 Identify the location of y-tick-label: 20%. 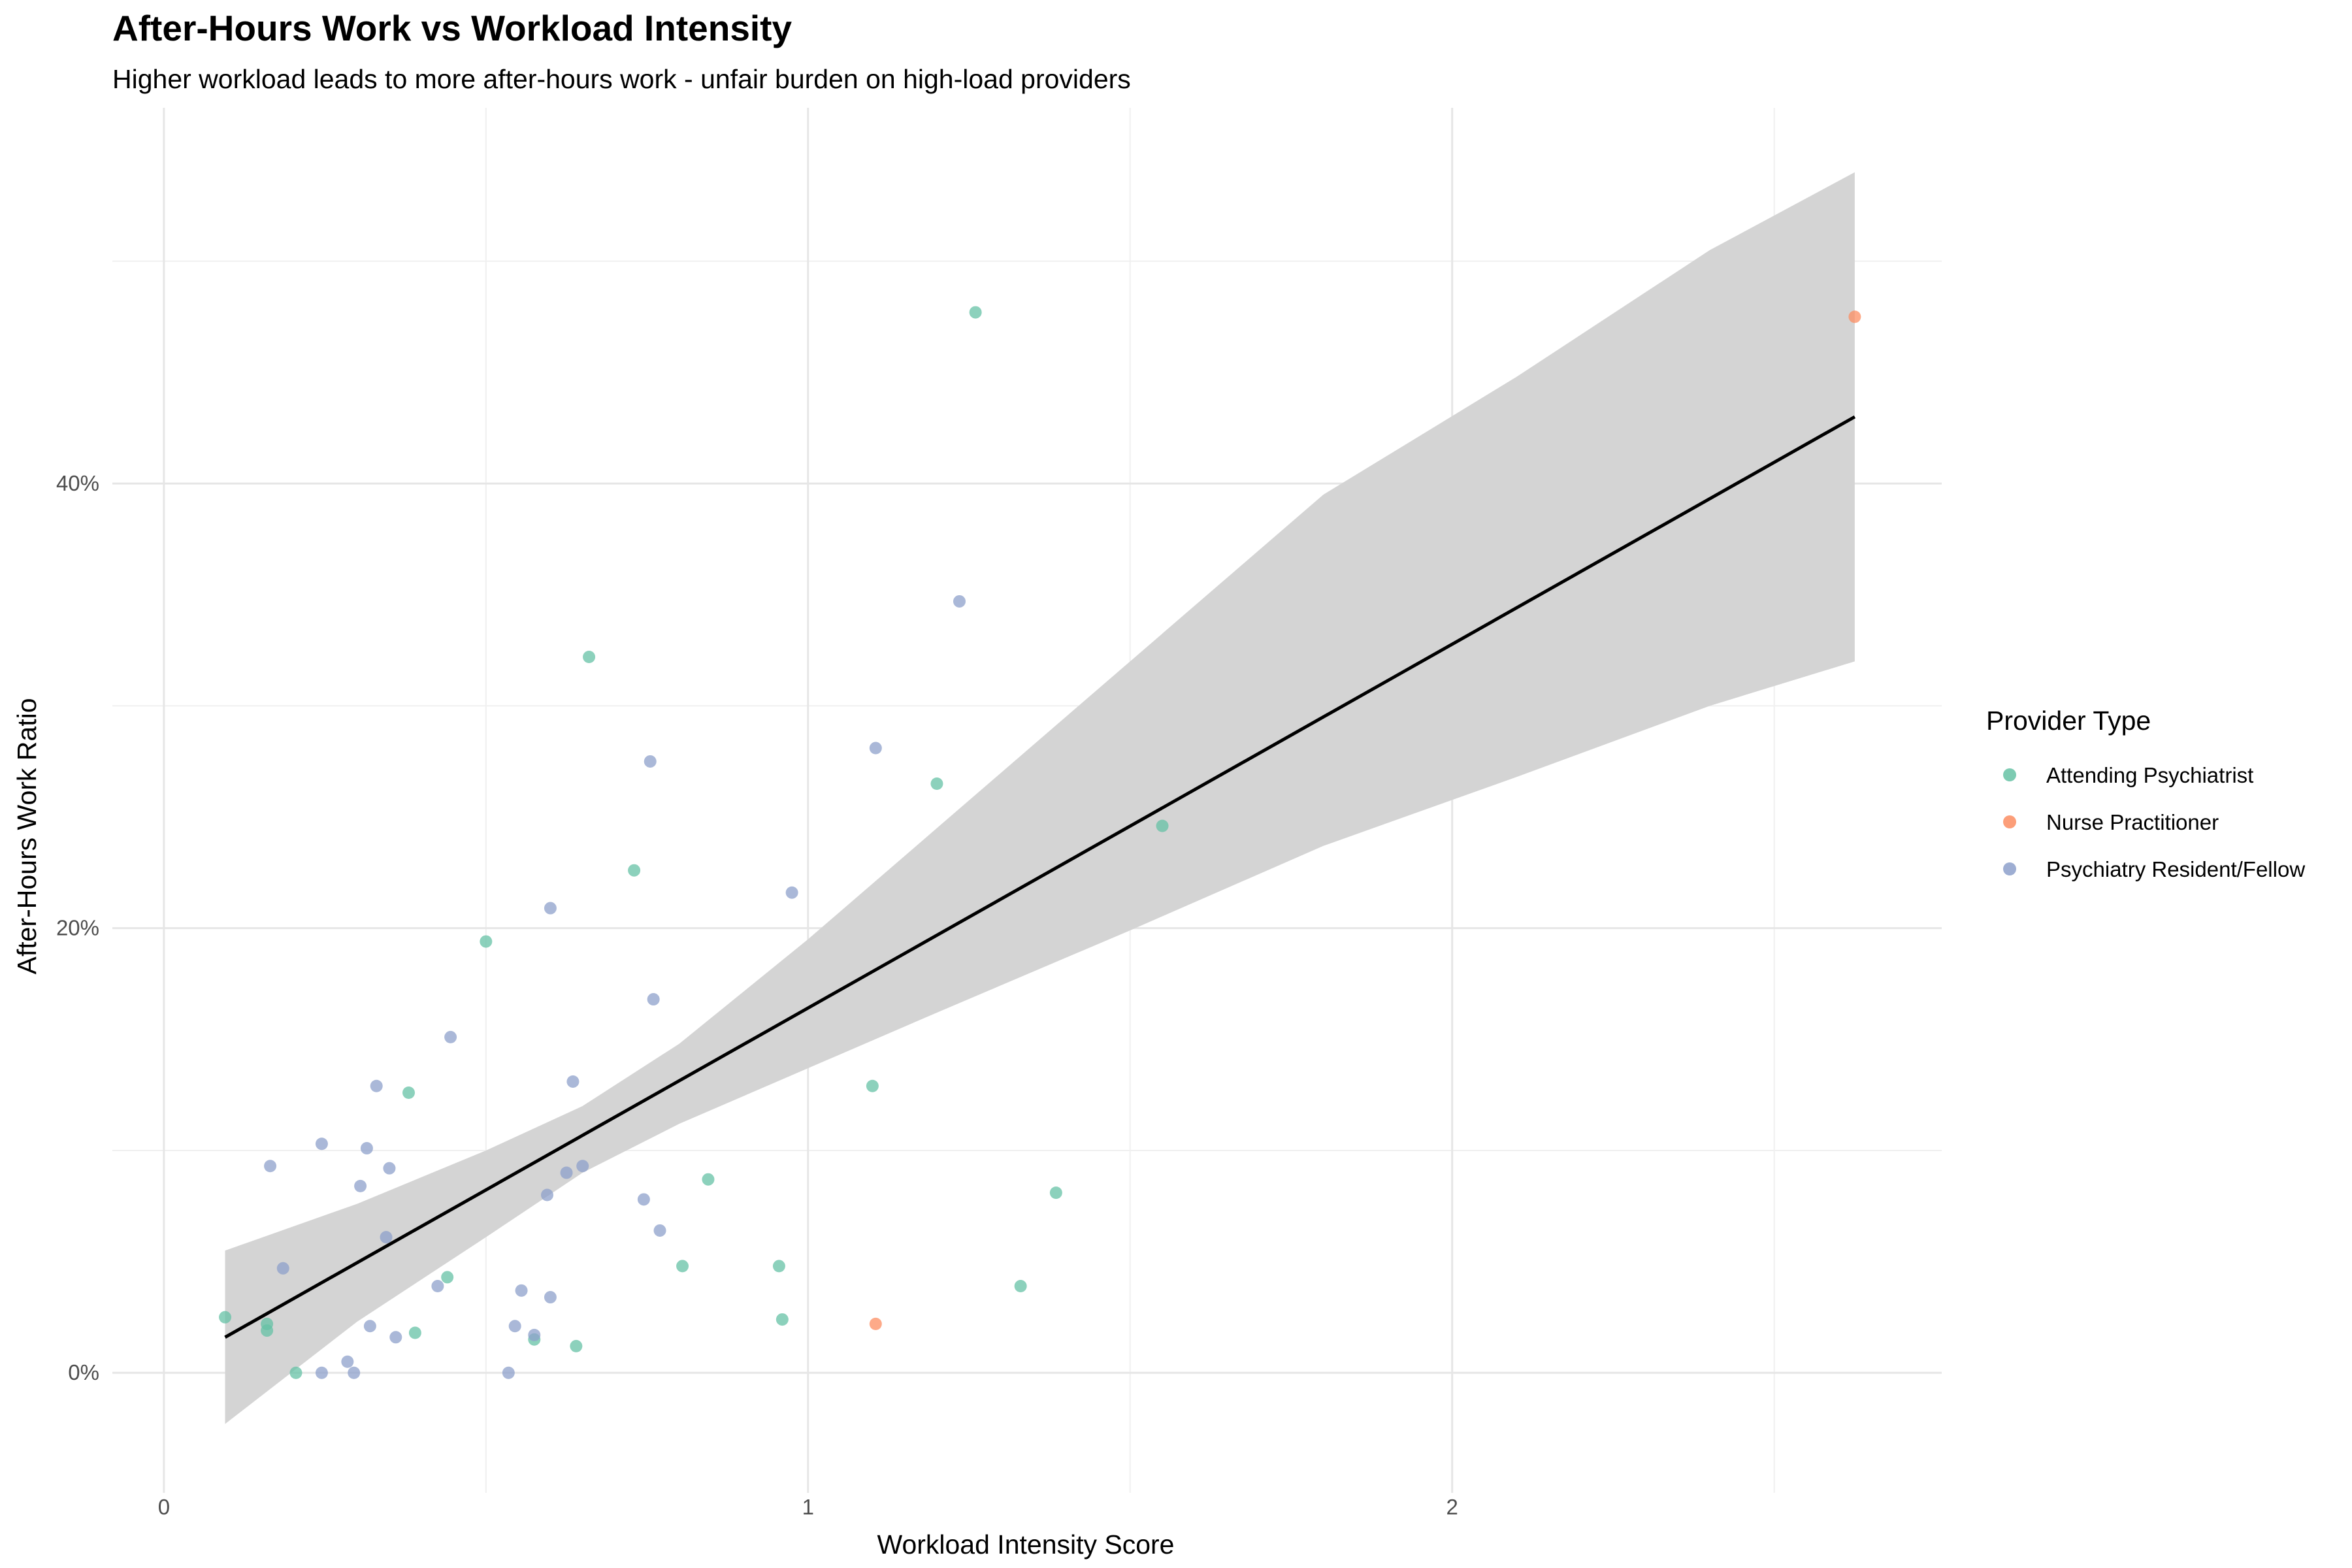
(77, 928).